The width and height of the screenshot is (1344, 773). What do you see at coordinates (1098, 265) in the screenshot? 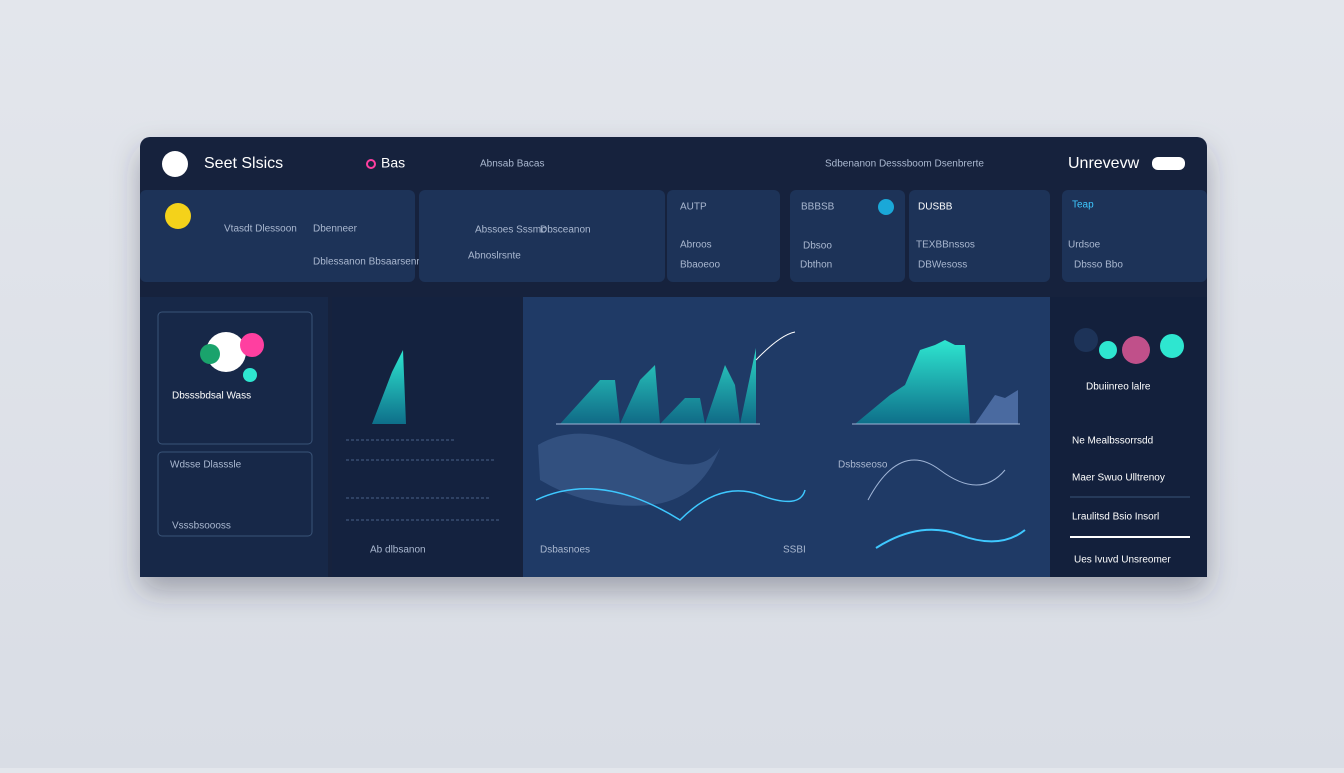
I see `card-detail: Dbsso Bbo` at bounding box center [1098, 265].